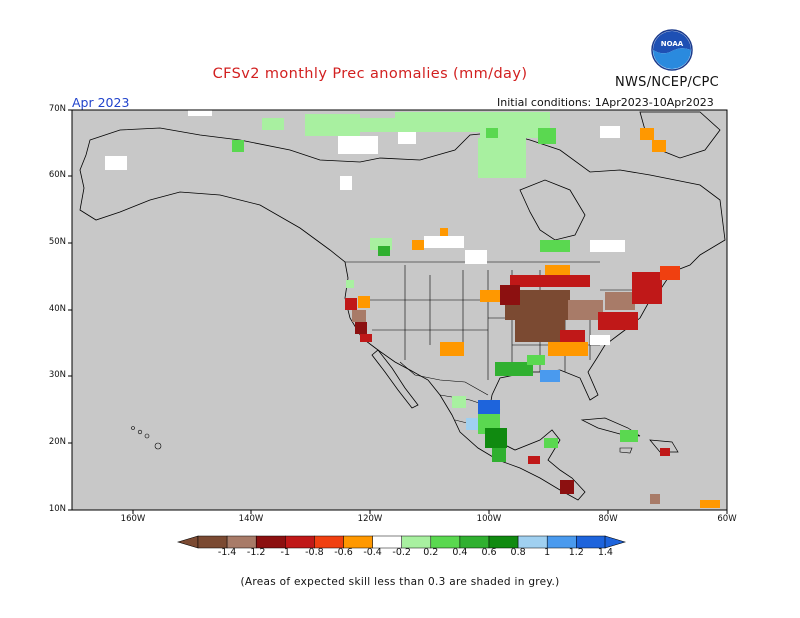  What do you see at coordinates (370, 519) in the screenshot?
I see `lon-label-120w: 120W` at bounding box center [370, 519].